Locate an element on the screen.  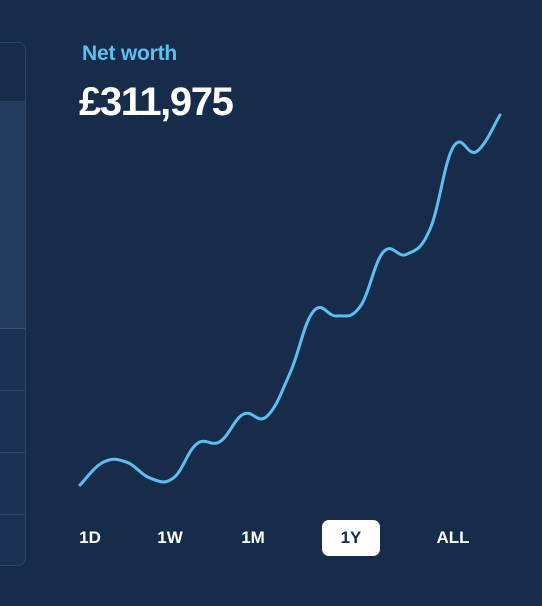
side-panel is located at coordinates (13, 304).